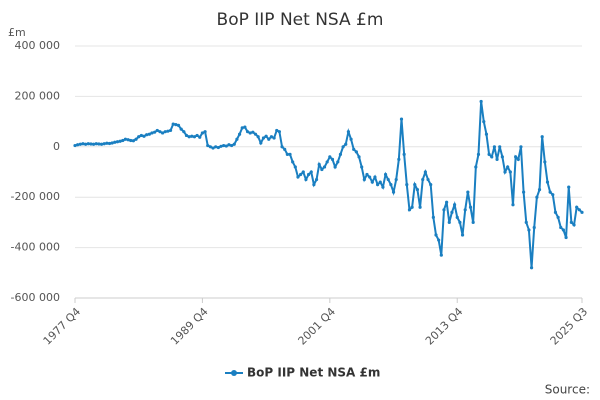  I want to click on x-tick-label: 1977 Q4, so click(62, 326).